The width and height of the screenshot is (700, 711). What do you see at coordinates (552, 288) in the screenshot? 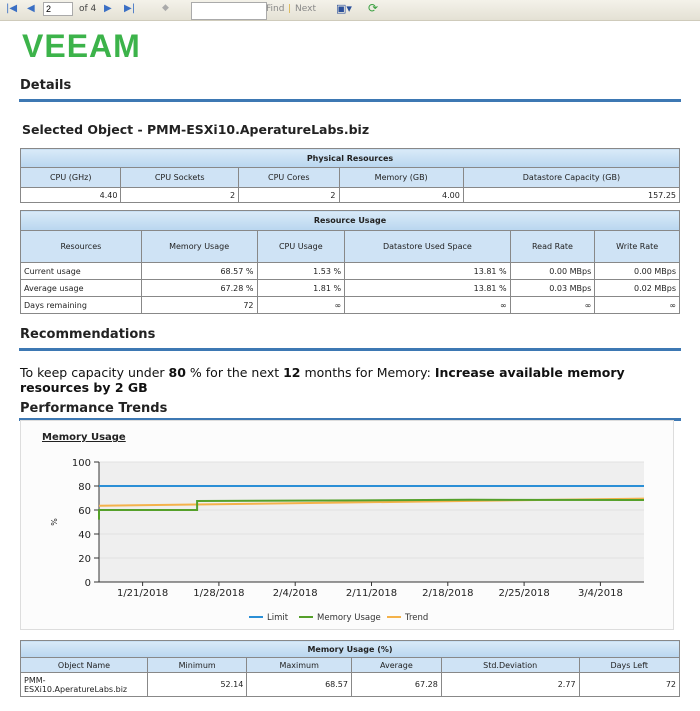
I see `cell: 0.03 MBps` at bounding box center [552, 288].